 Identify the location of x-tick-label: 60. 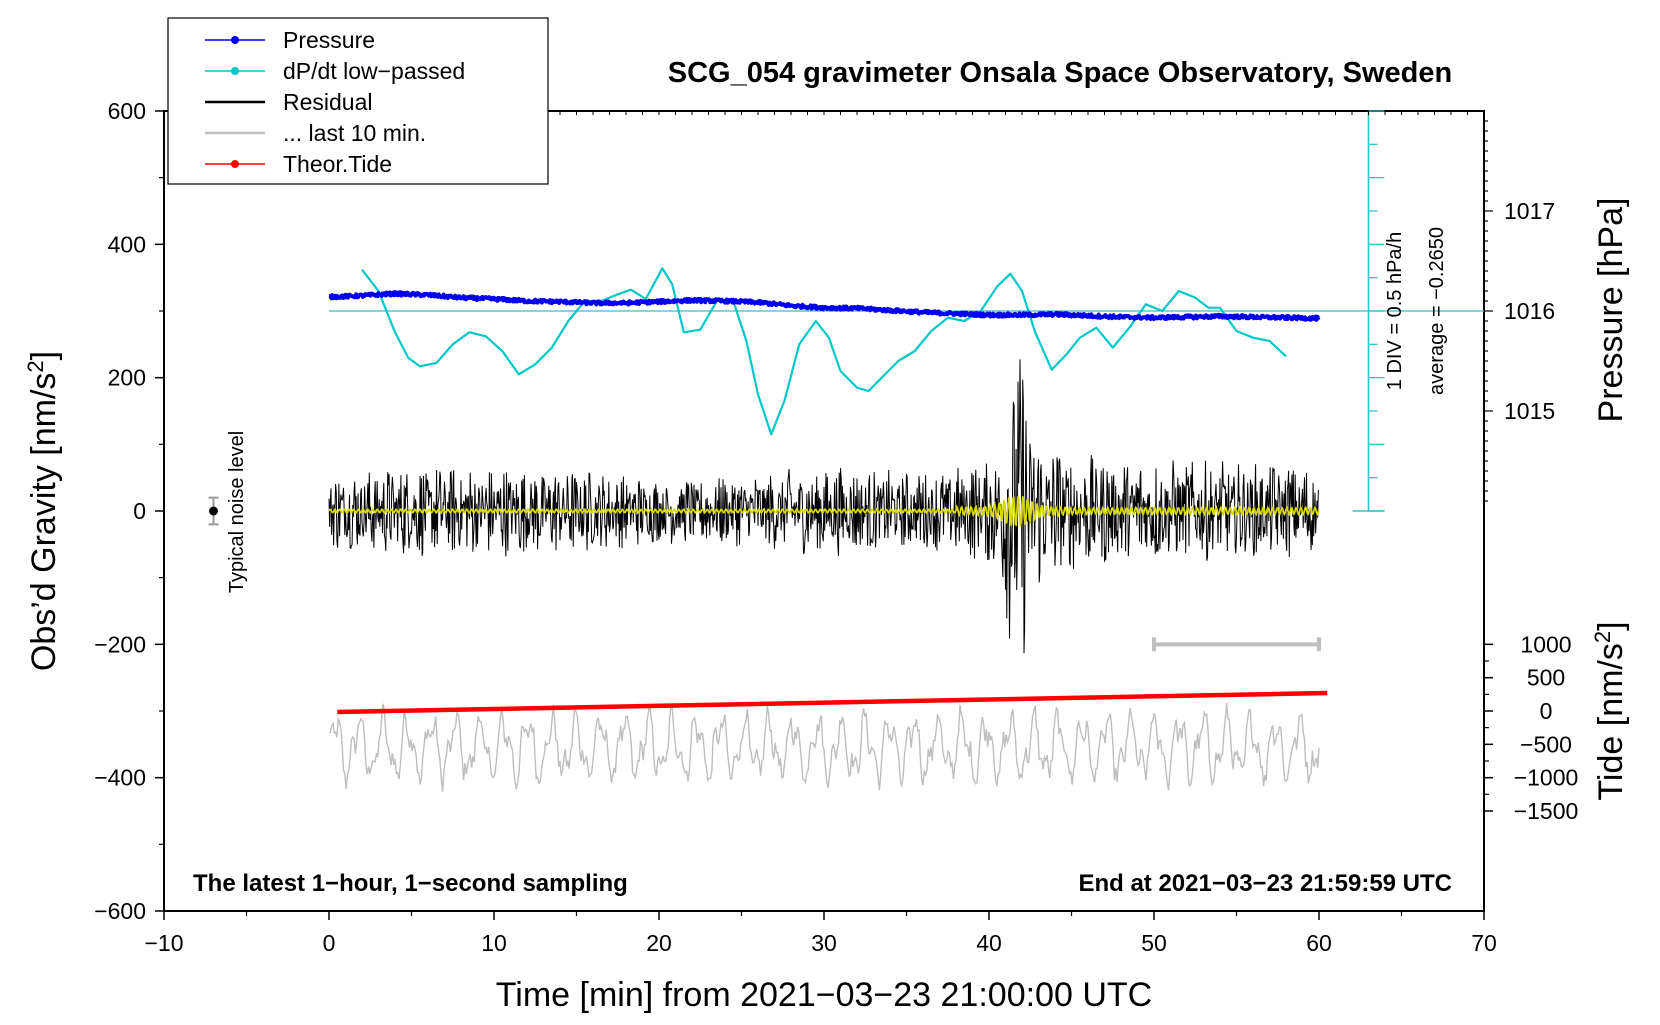
(1319, 943).